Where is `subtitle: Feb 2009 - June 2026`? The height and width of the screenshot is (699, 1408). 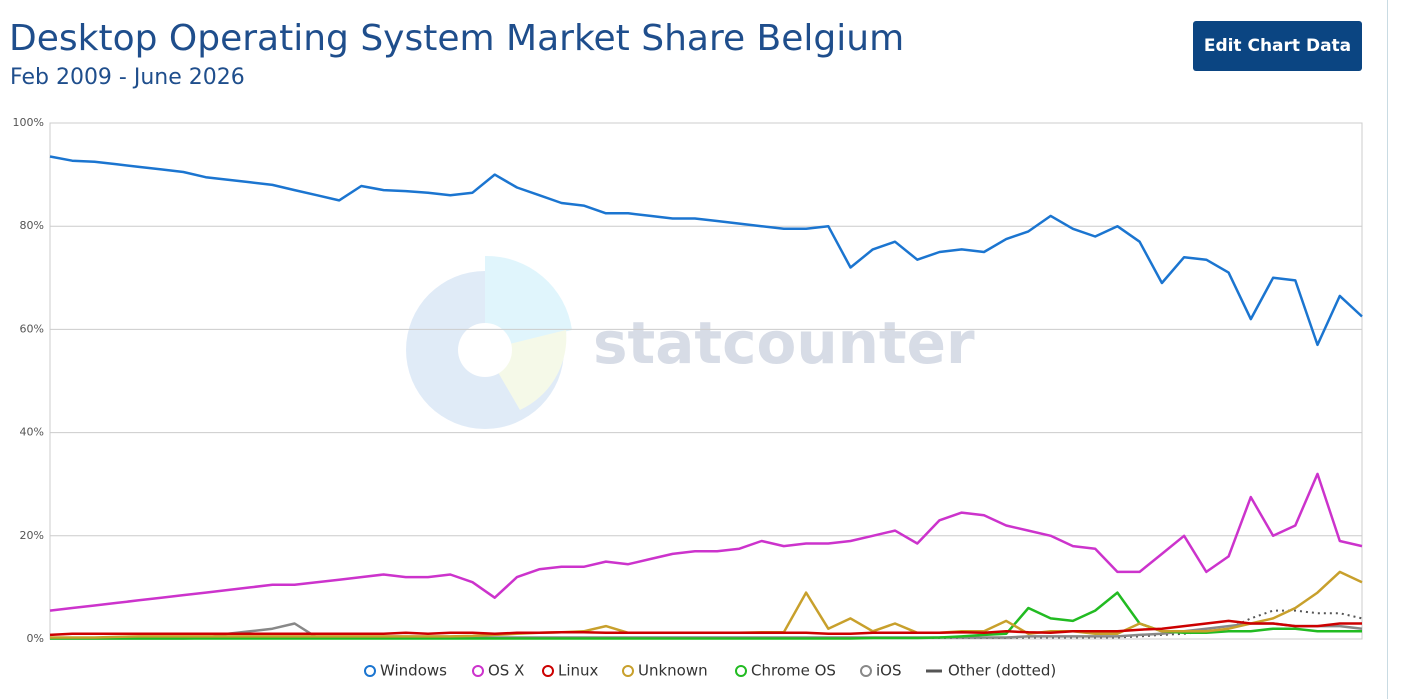
subtitle: Feb 2009 - June 2026 is located at coordinates (127, 77).